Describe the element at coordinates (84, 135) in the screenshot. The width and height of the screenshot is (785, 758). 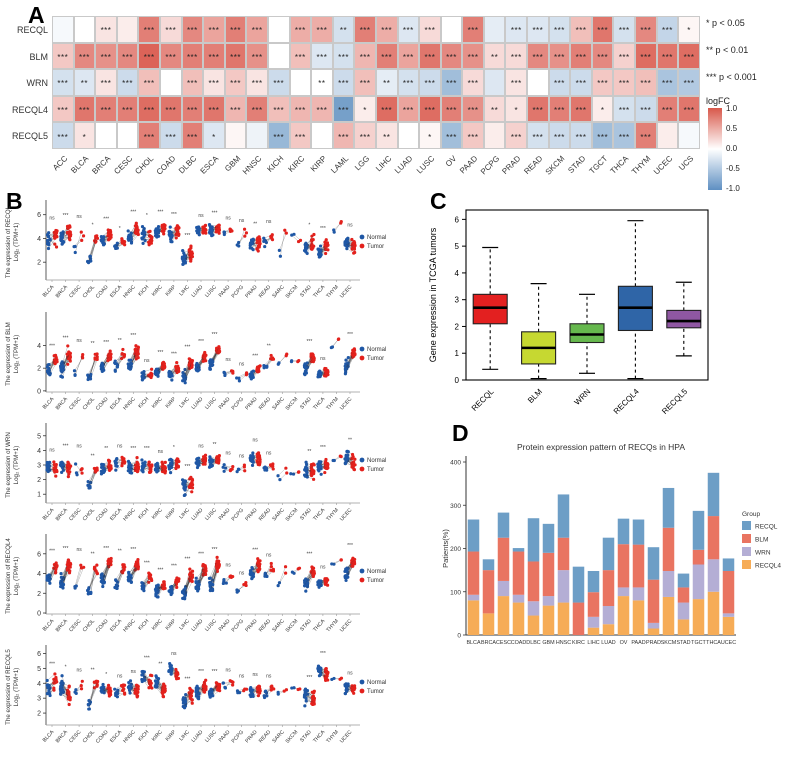
I see `heatmap-cell-RECQL5-BLCA: *` at that location.